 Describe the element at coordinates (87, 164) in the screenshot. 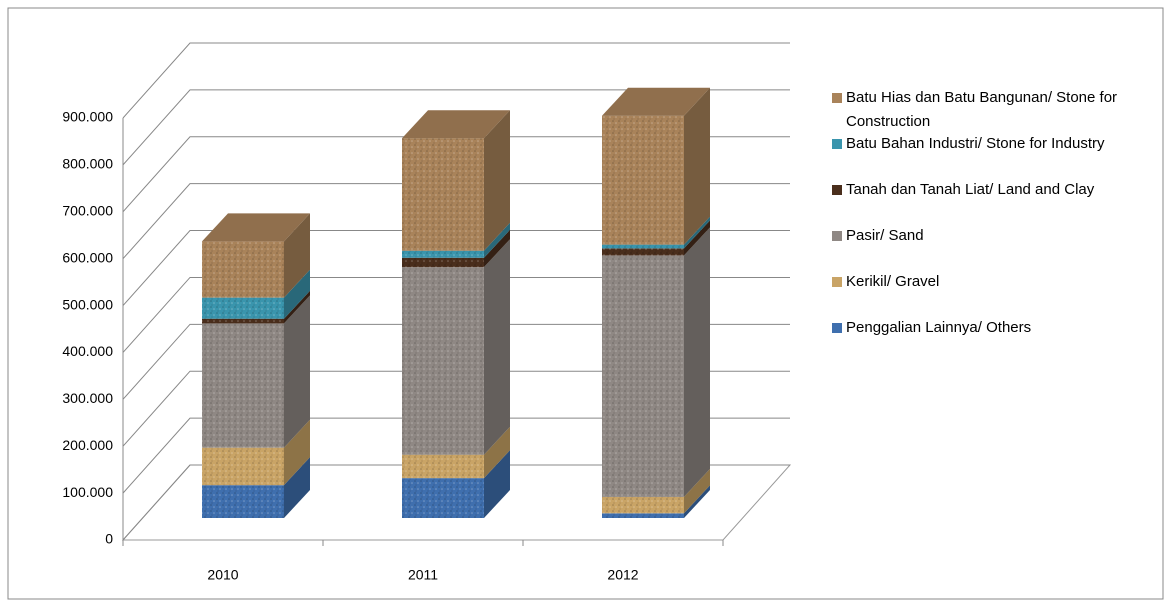

I see `y-tick-label: 800.000` at that location.